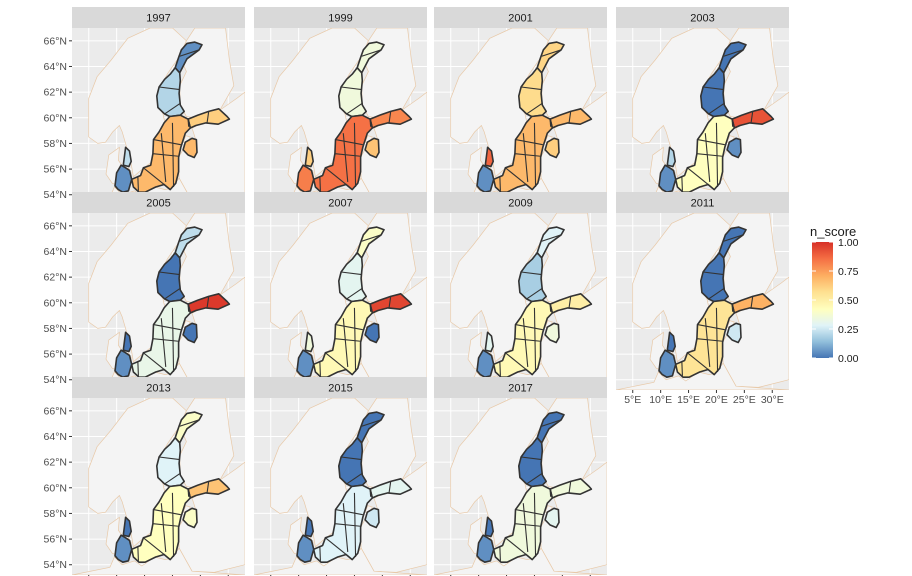 Image resolution: width=912 pixels, height=576 pixels. I want to click on y-tick-label: 56°N, so click(55, 170).